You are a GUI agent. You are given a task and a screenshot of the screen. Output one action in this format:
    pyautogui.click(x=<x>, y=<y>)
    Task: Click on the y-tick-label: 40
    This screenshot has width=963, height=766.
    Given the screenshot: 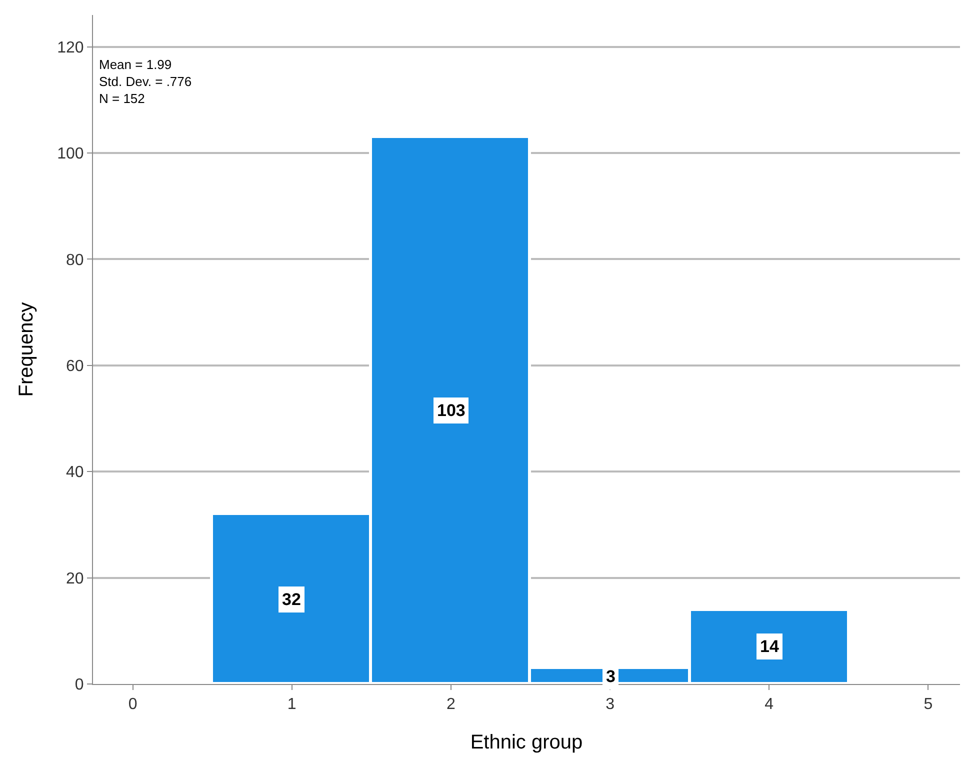 What is the action you would take?
    pyautogui.click(x=75, y=473)
    